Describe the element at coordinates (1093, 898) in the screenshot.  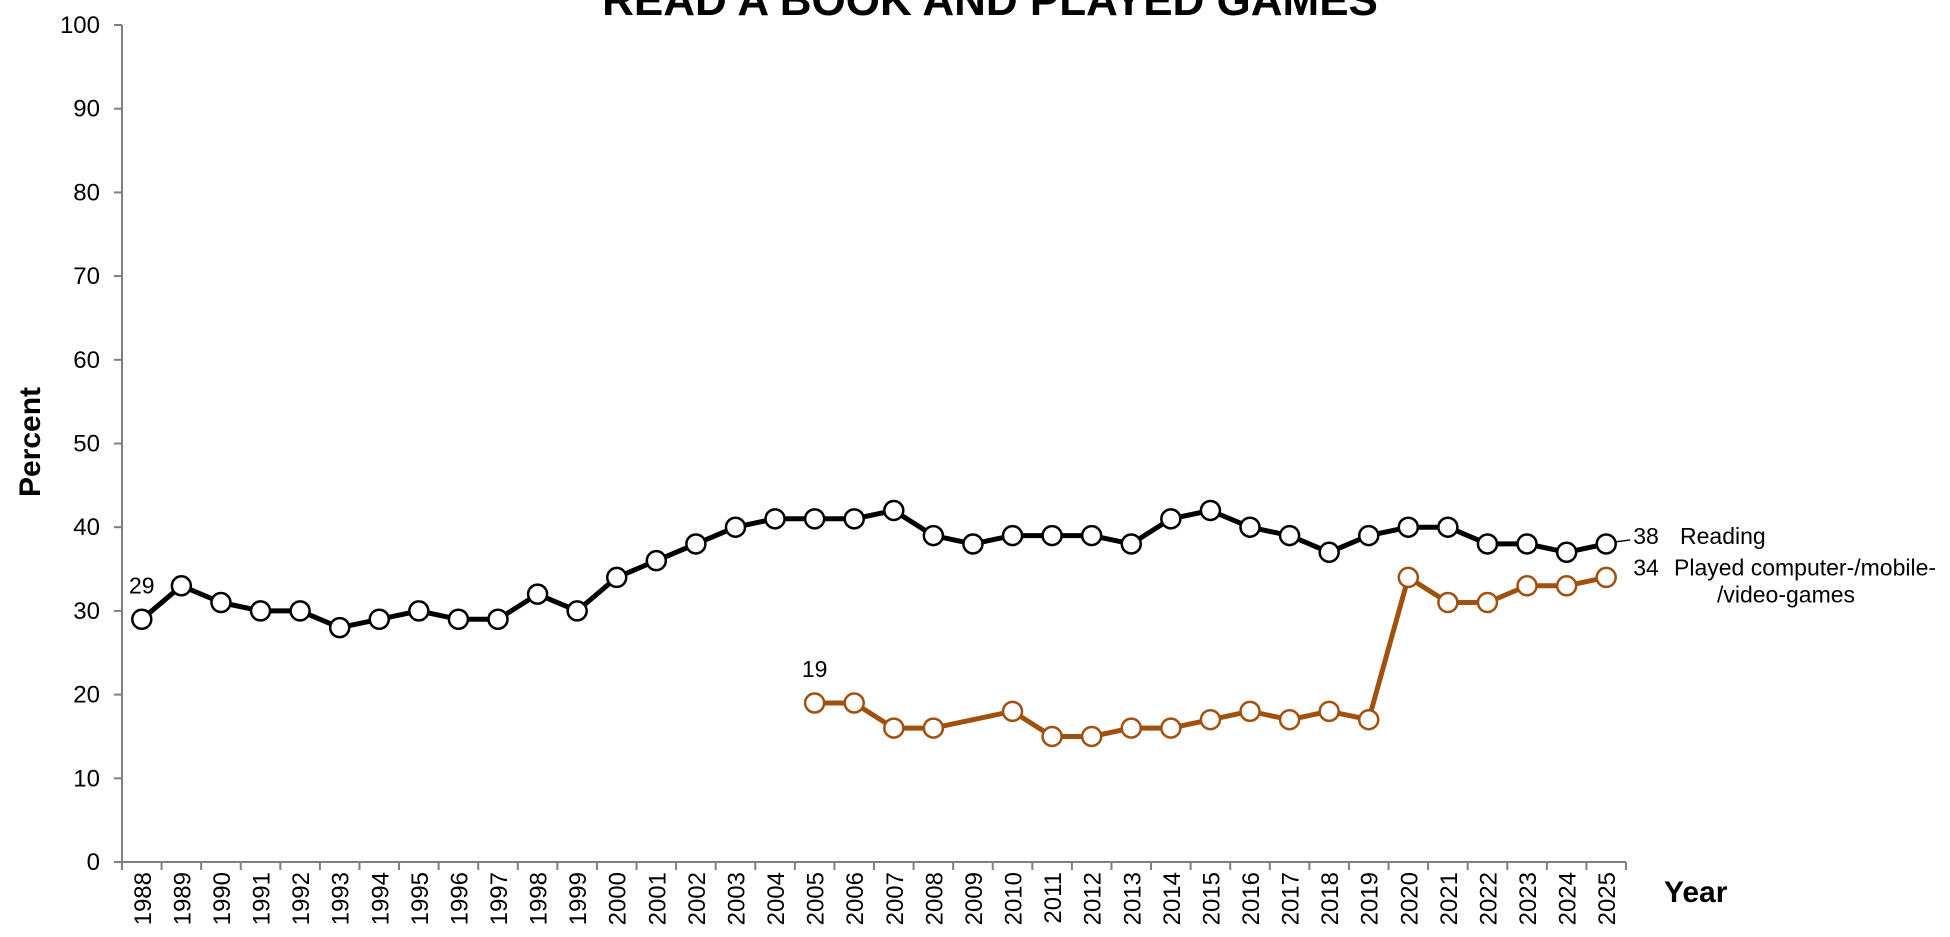
I see `x-tick-label: 2012` at that location.